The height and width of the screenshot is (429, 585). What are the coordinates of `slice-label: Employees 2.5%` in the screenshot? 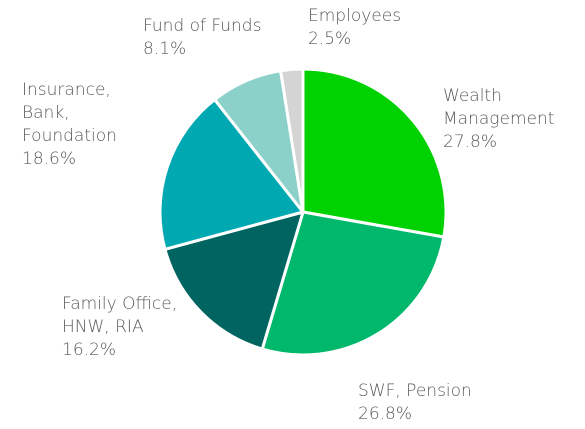 It's located at (354, 28).